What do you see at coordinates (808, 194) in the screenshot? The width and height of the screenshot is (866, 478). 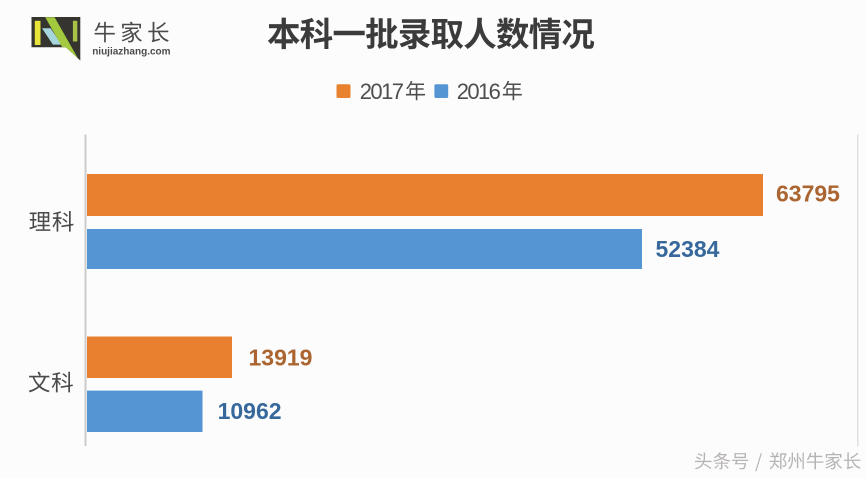 I see `svg-text: 63795` at bounding box center [808, 194].